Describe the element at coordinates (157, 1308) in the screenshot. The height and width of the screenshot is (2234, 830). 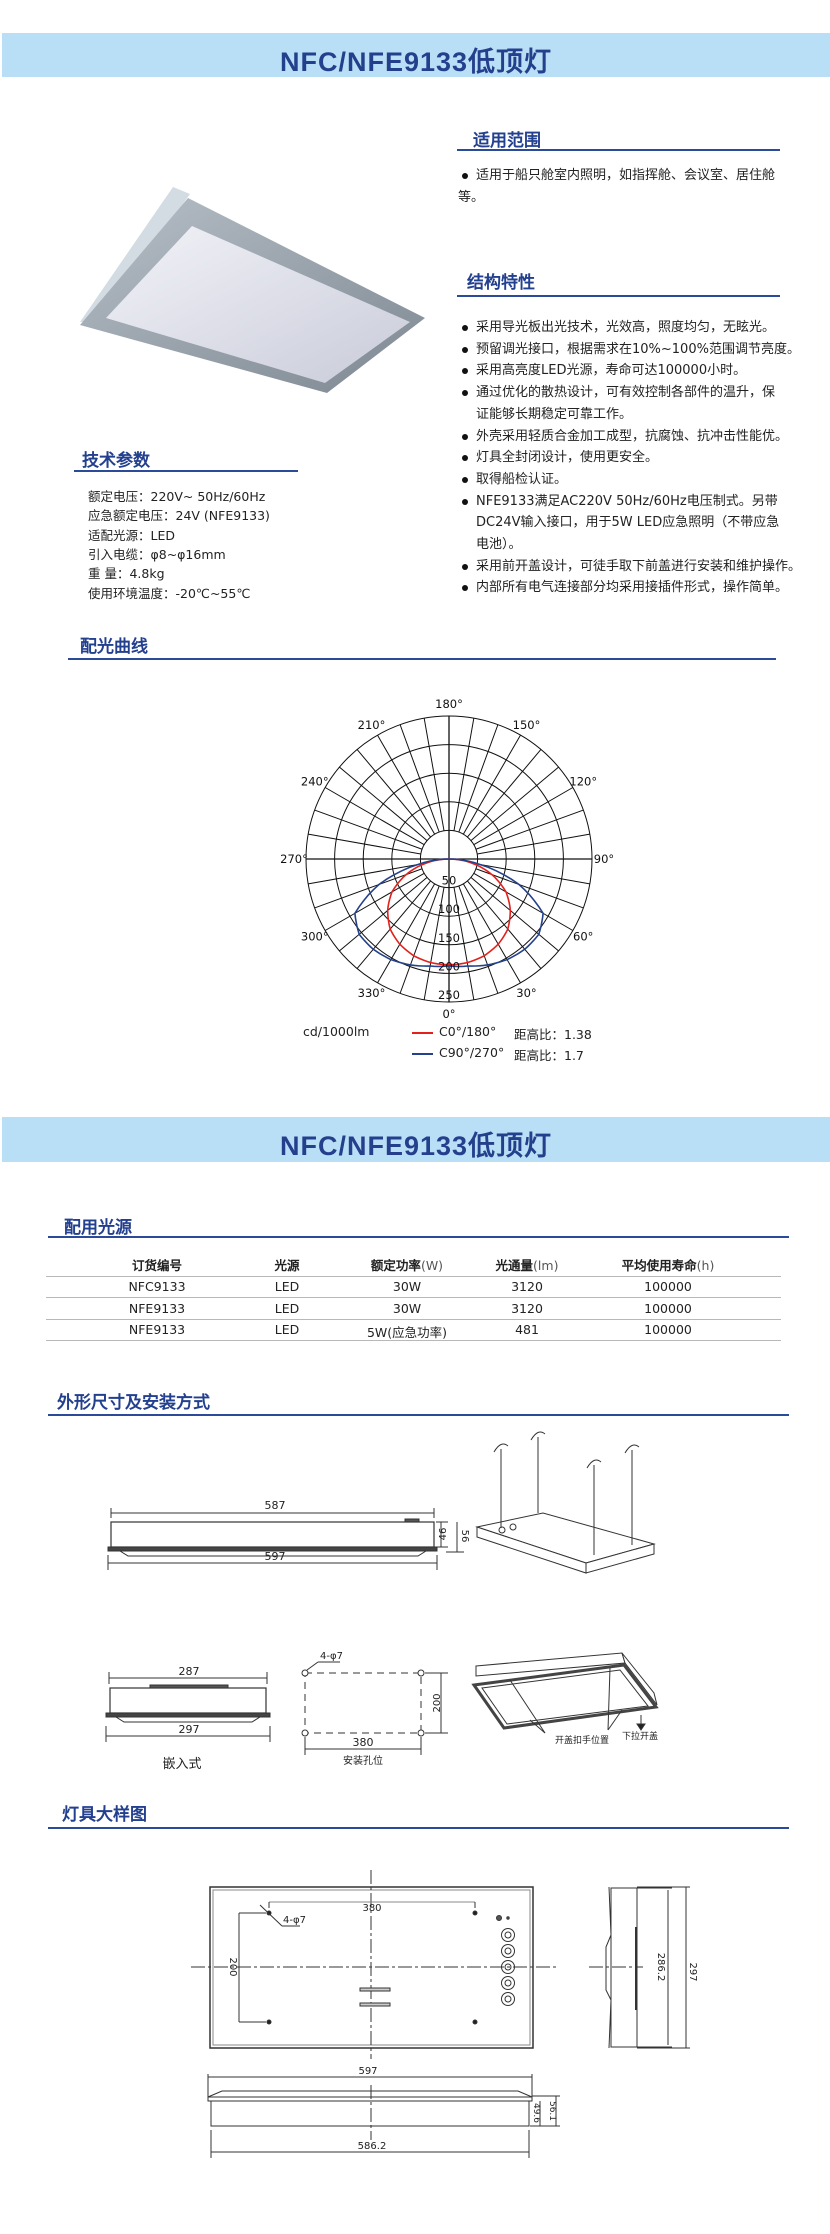
I see `table-cell: NFE9133` at that location.